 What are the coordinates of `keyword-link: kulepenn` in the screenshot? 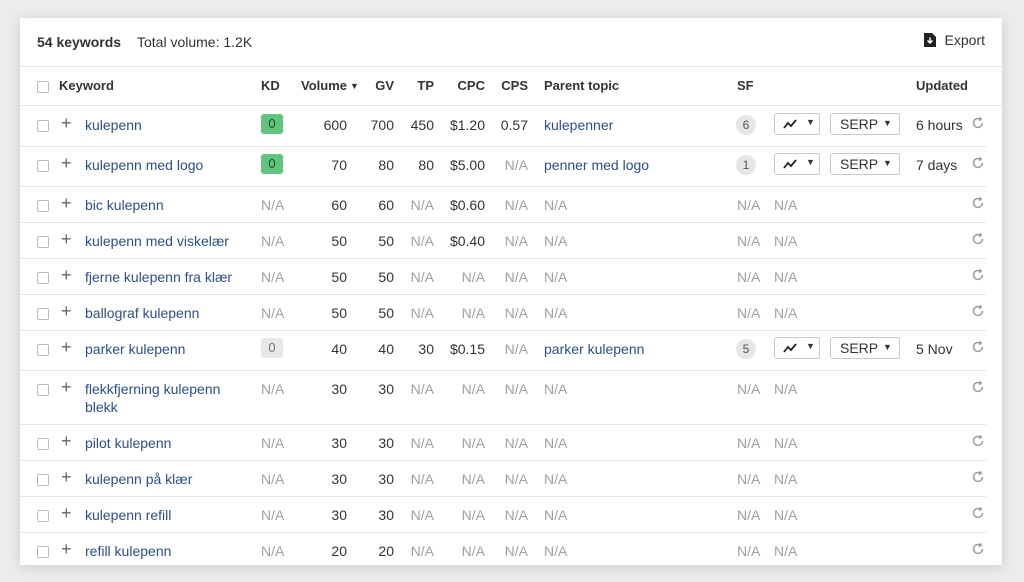 It's located at (113, 125).